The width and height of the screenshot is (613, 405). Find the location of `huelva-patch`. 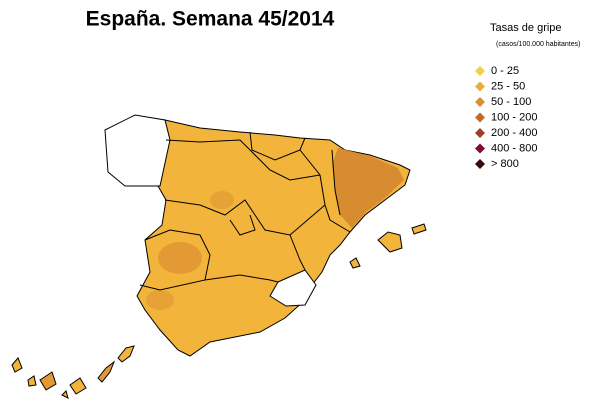

huelva-patch is located at coordinates (160, 300).